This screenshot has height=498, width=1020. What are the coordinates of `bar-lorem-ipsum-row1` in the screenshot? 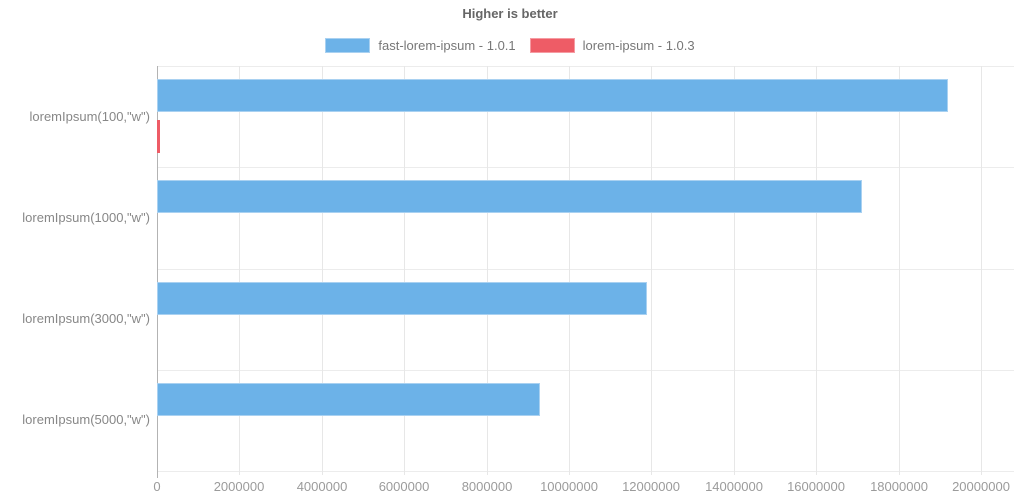 It's located at (158, 136).